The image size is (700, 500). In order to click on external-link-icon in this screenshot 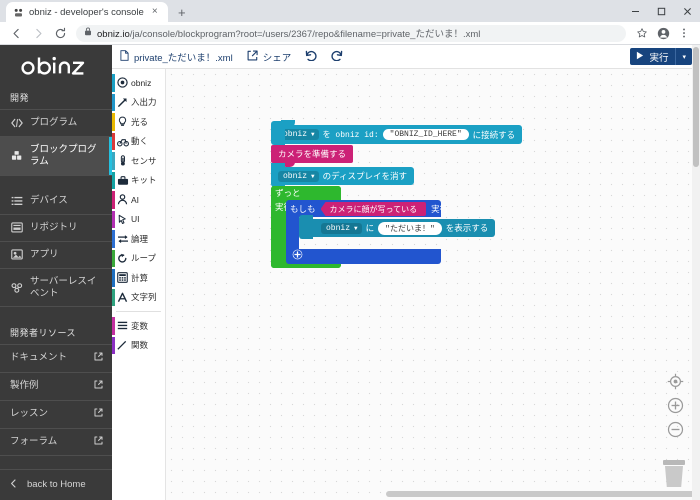, I will do `click(99, 386)`.